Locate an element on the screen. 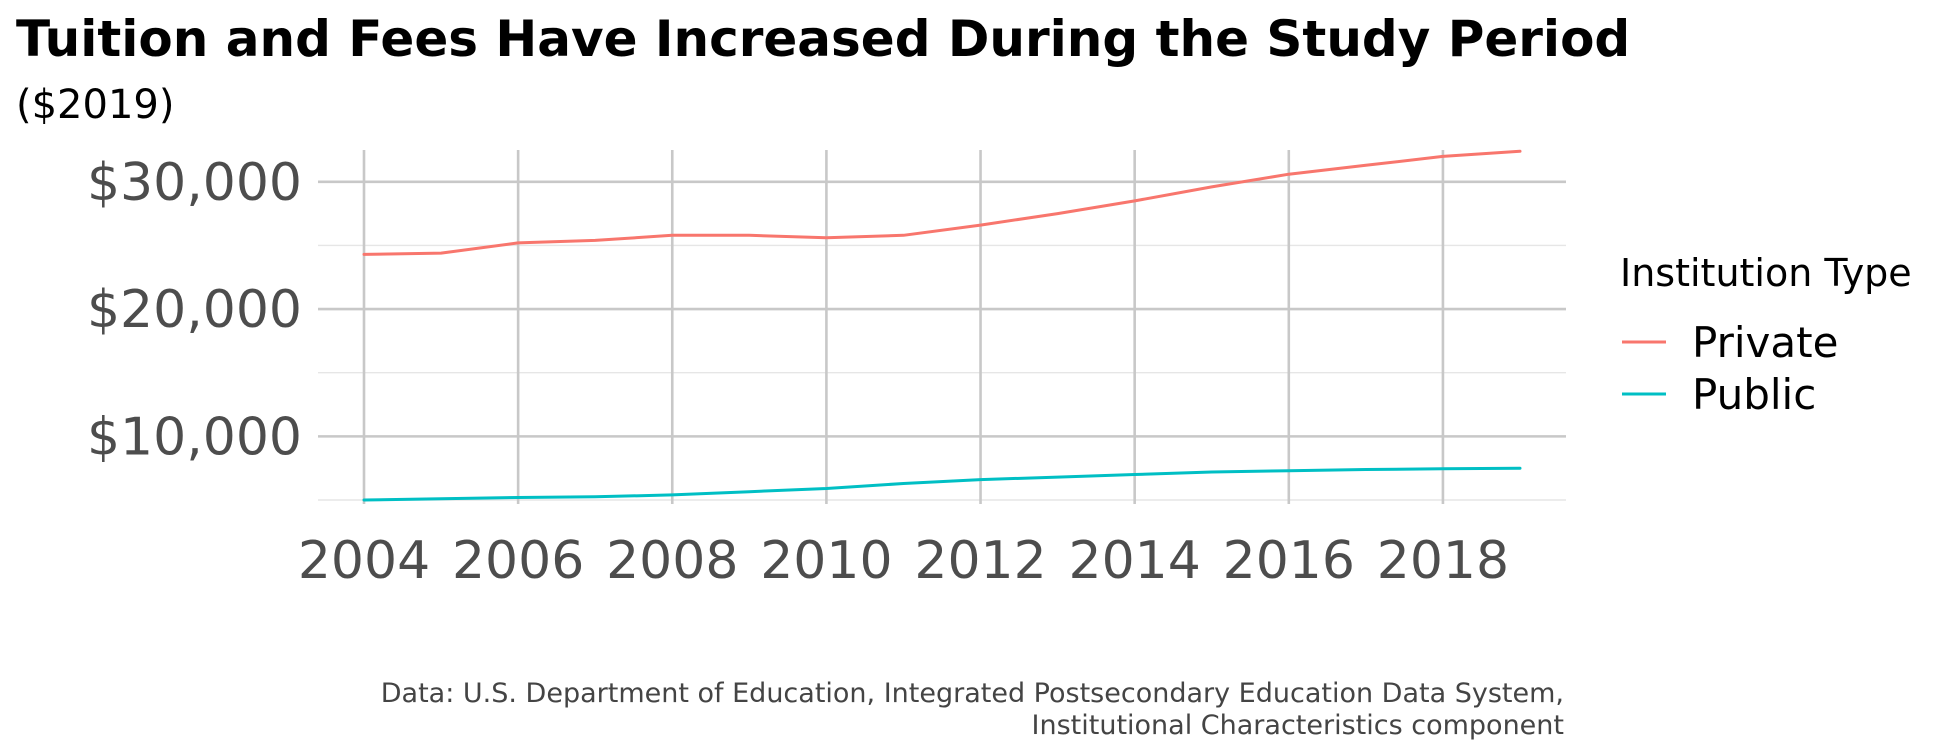 The width and height of the screenshot is (1944, 756). series-line-public is located at coordinates (942, 484).